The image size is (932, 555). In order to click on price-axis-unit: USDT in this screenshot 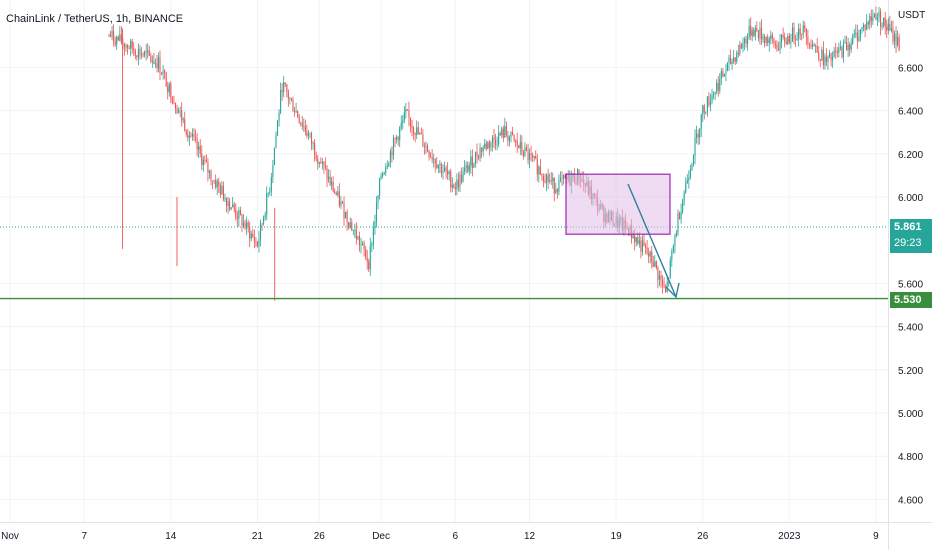, I will do `click(912, 15)`.